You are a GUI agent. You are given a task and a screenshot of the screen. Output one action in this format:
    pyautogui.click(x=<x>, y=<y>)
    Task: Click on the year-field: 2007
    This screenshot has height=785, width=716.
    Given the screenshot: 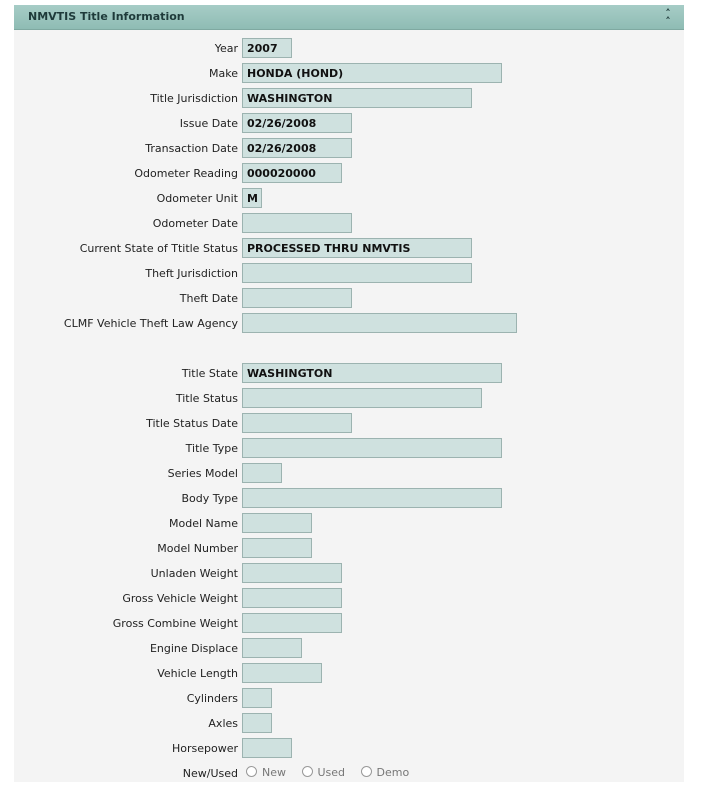 What is the action you would take?
    pyautogui.click(x=267, y=48)
    